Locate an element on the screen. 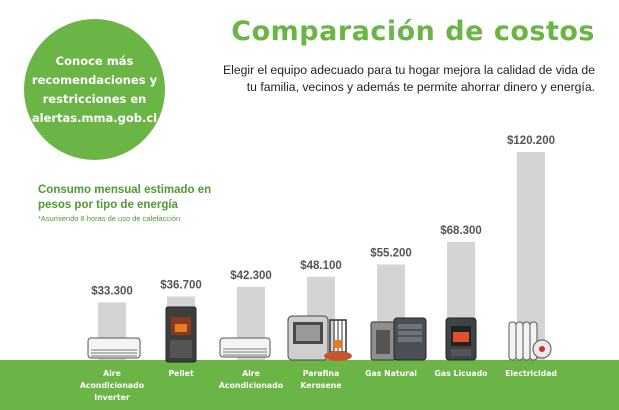 The height and width of the screenshot is (410, 619). appliance-icons is located at coordinates (319, 334).